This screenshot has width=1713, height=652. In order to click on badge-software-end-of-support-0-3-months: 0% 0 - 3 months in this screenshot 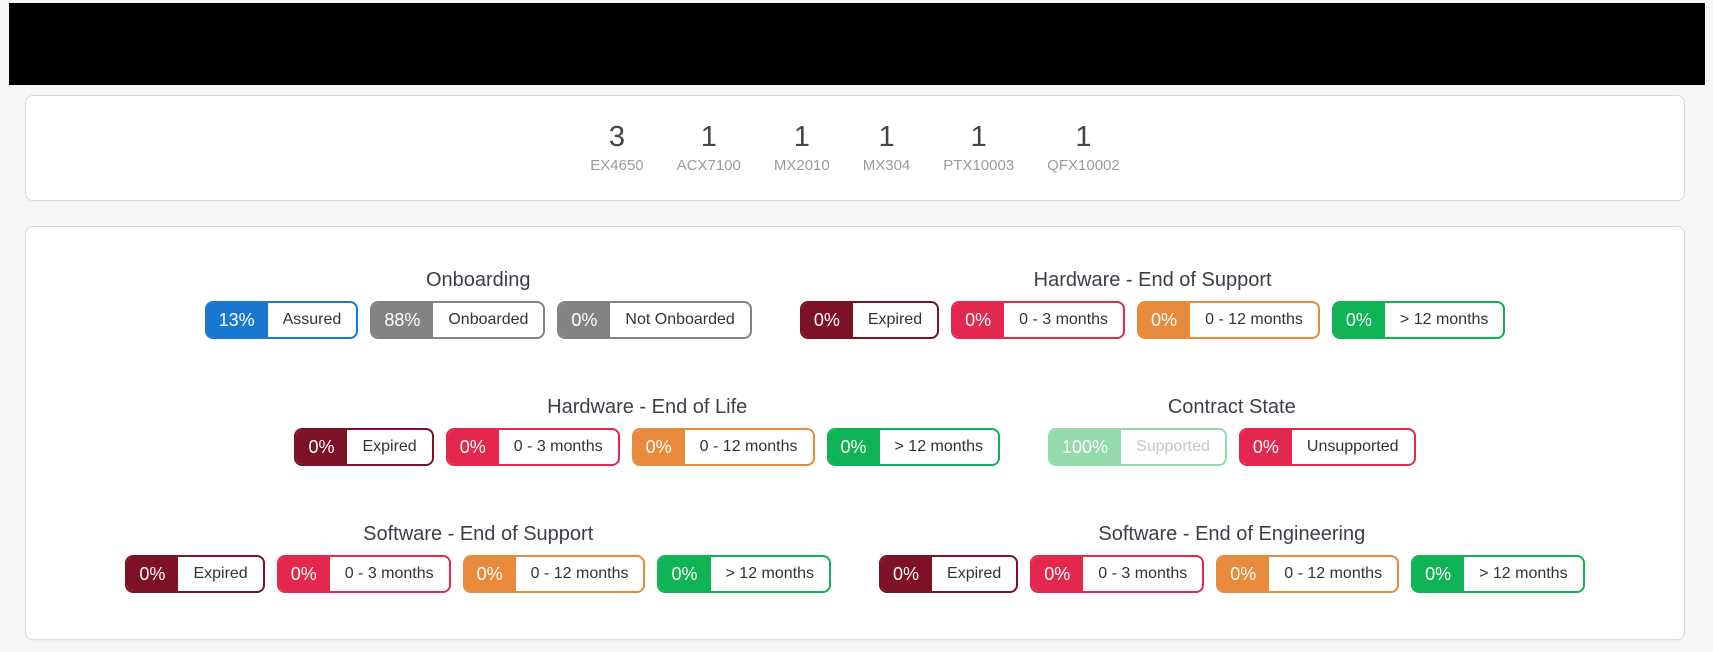, I will do `click(363, 574)`.